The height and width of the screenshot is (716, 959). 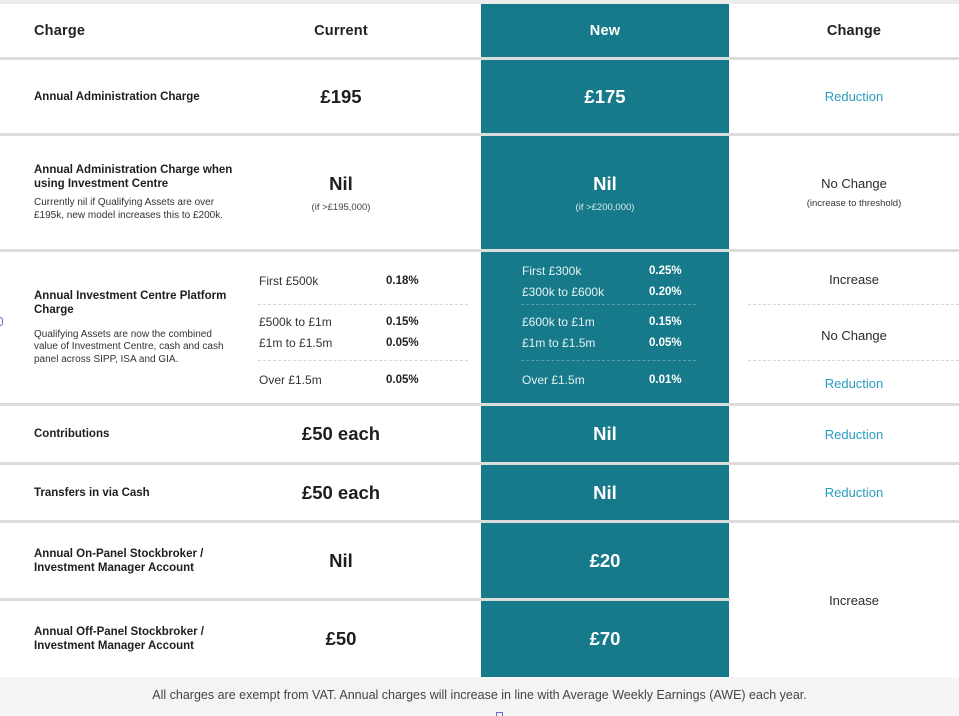 I want to click on transfers-new: Nil, so click(x=605, y=492).